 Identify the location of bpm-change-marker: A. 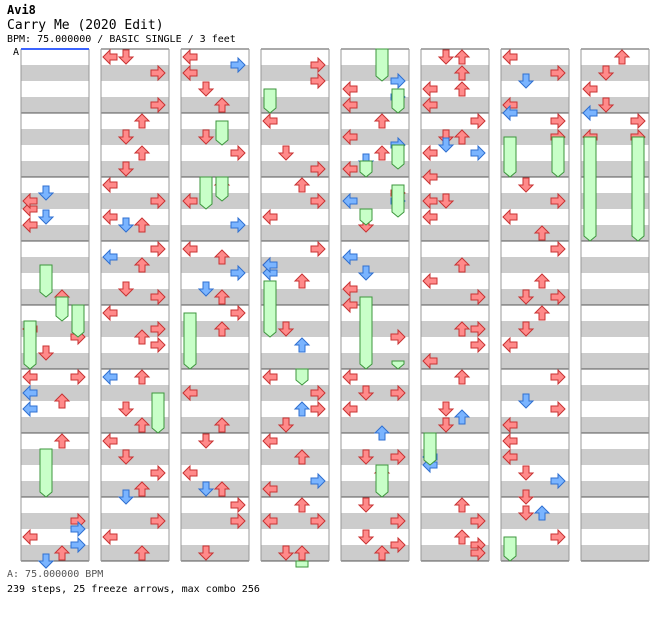
(16, 52).